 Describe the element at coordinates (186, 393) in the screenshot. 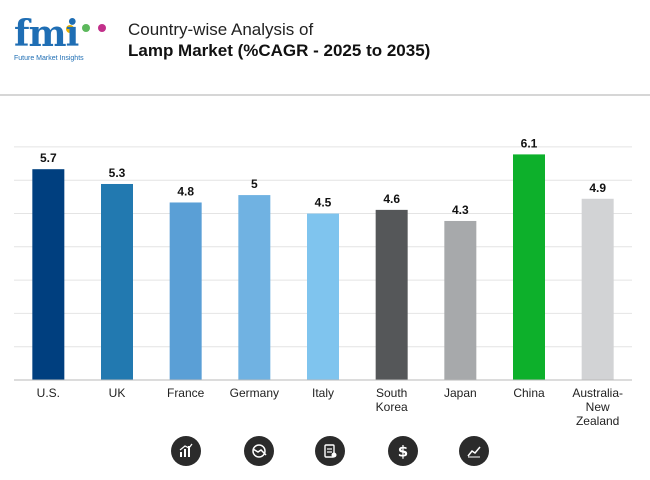

I see `category-label: France` at that location.